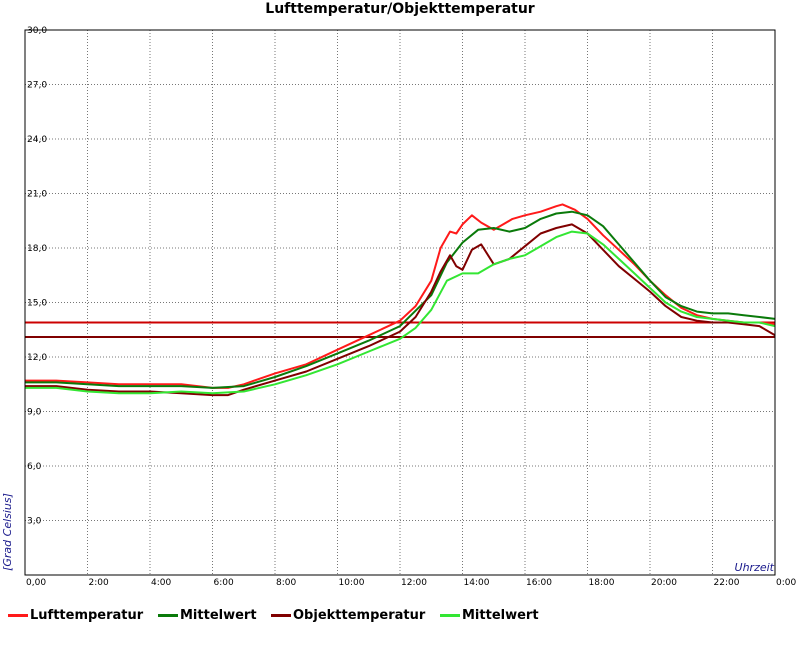 The image size is (800, 650). Describe the element at coordinates (37, 304) in the screenshot. I see `y-tick-label: 15,0` at that location.